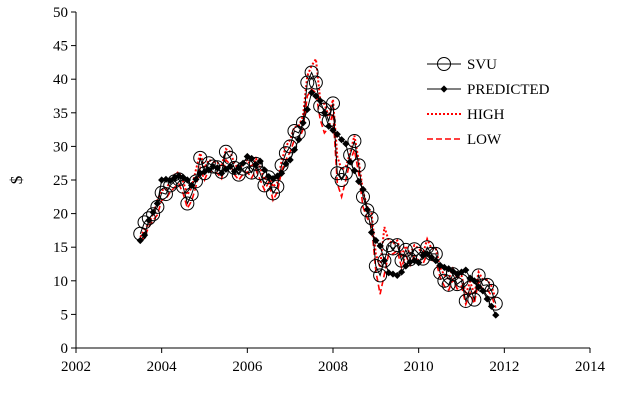 This screenshot has height=404, width=617. I want to click on y-ticks: 0 5 10 15 20 25 30 35 40 45 50, so click(64, 181).